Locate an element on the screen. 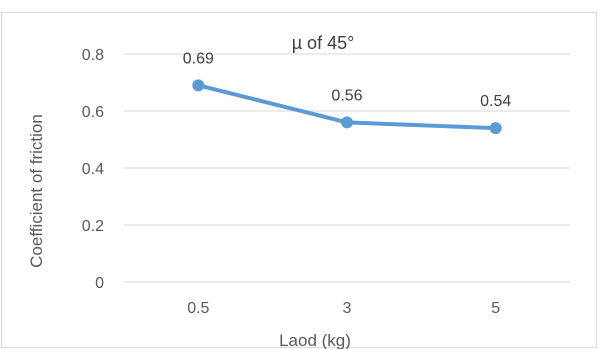 Image resolution: width=606 pixels, height=349 pixels. y-tick-label: 0.2 is located at coordinates (93, 226).